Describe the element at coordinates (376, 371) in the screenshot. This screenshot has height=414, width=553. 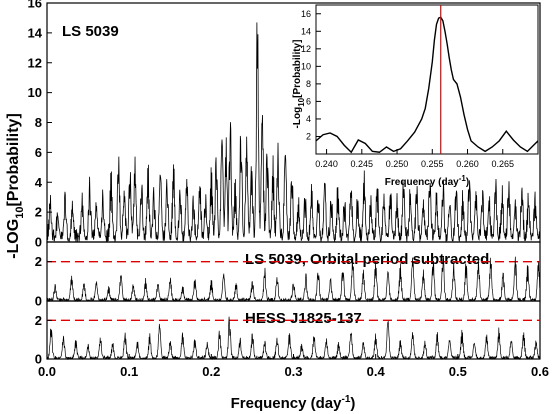
I see `bottom-panel-x-tick-label: 0.4` at that location.